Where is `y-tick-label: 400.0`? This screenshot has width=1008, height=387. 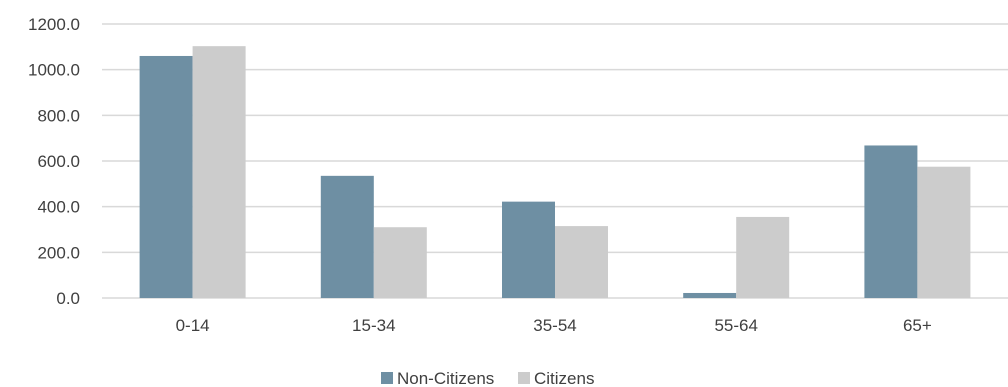 y-tick-label: 400.0 is located at coordinates (58, 207).